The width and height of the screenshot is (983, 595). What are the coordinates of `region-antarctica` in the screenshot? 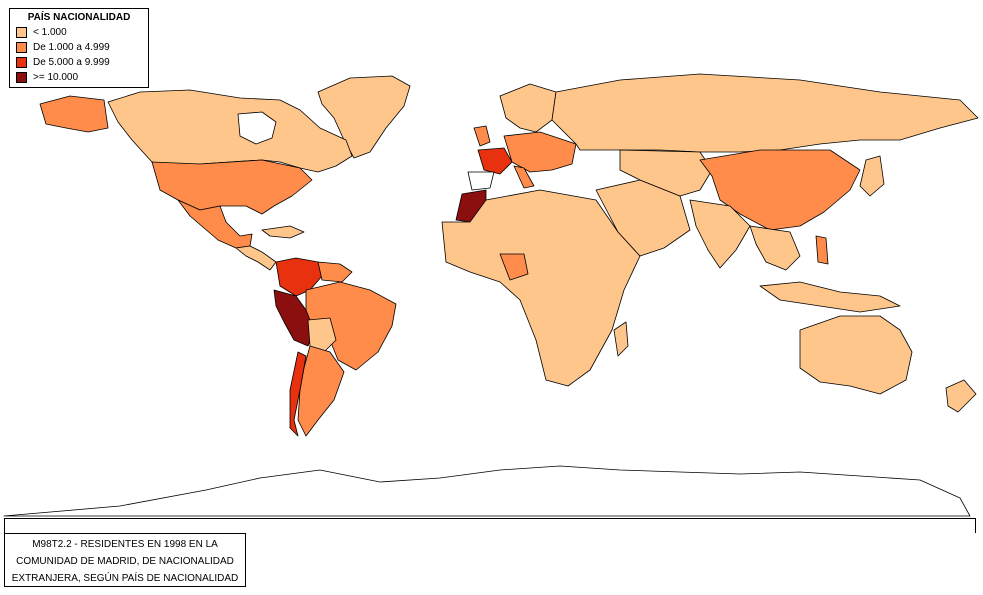 It's located at (487, 491).